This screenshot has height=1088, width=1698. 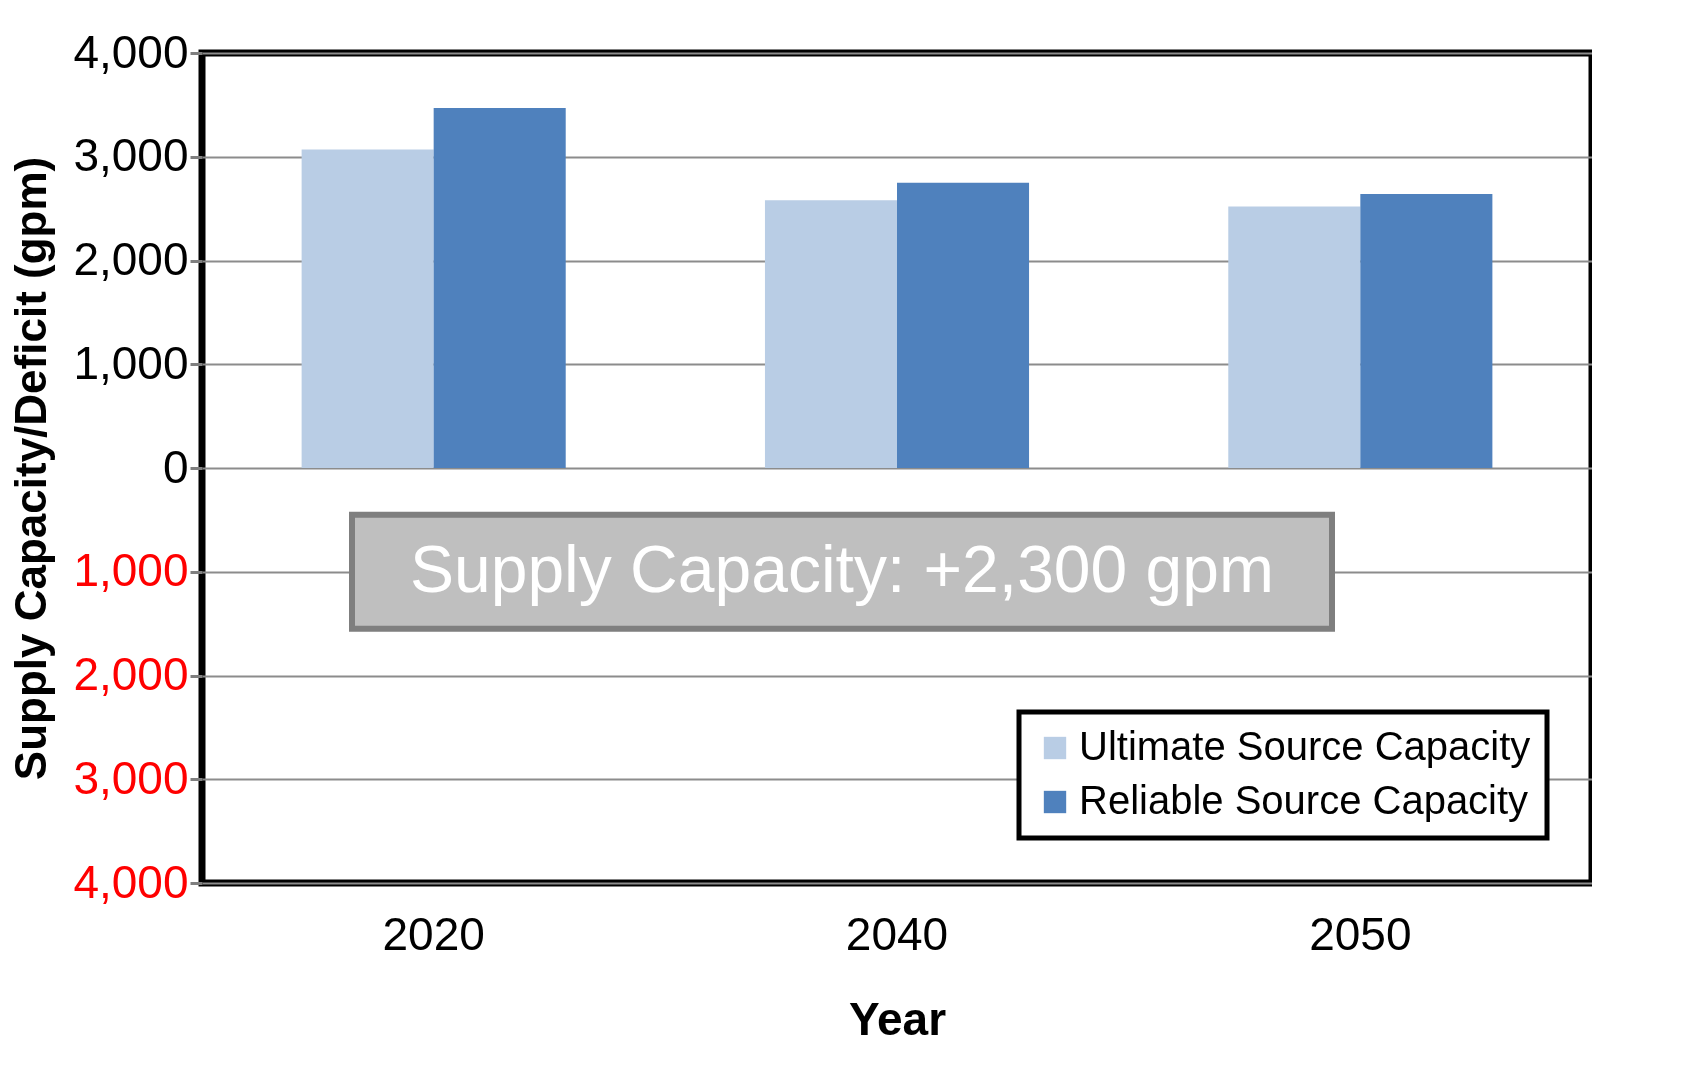 What do you see at coordinates (175, 466) in the screenshot?
I see `y-tick-label: 0` at bounding box center [175, 466].